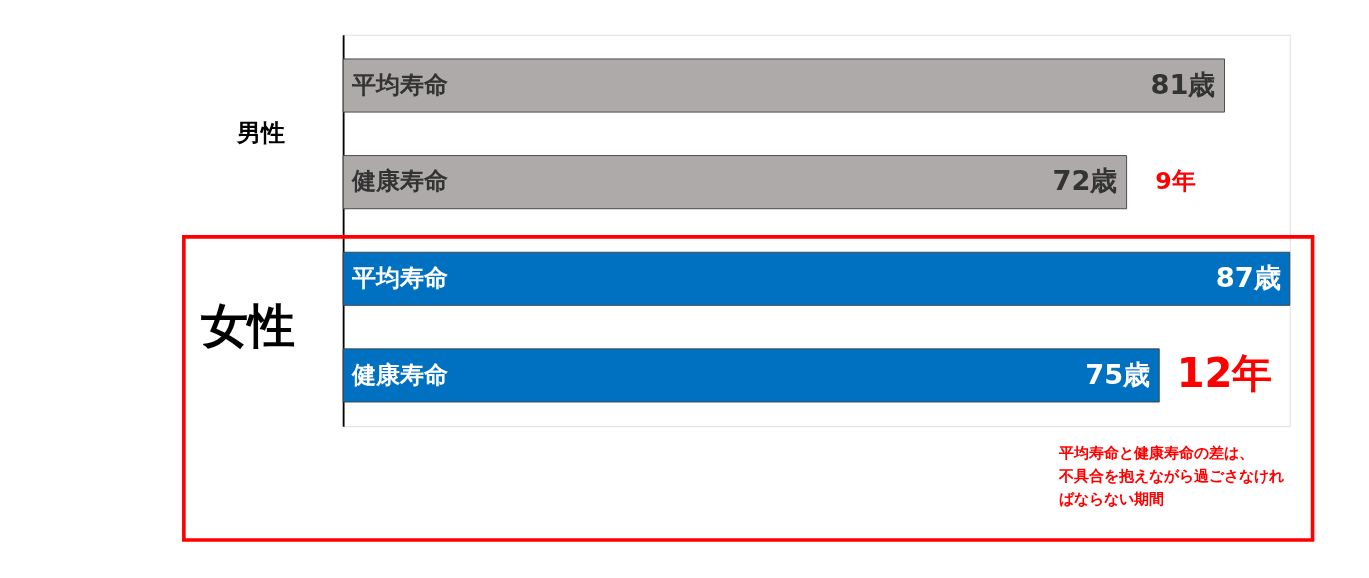  What do you see at coordinates (1171, 475) in the screenshot?
I see `text: 不具合を抱えながら過ごさなけれ` at bounding box center [1171, 475].